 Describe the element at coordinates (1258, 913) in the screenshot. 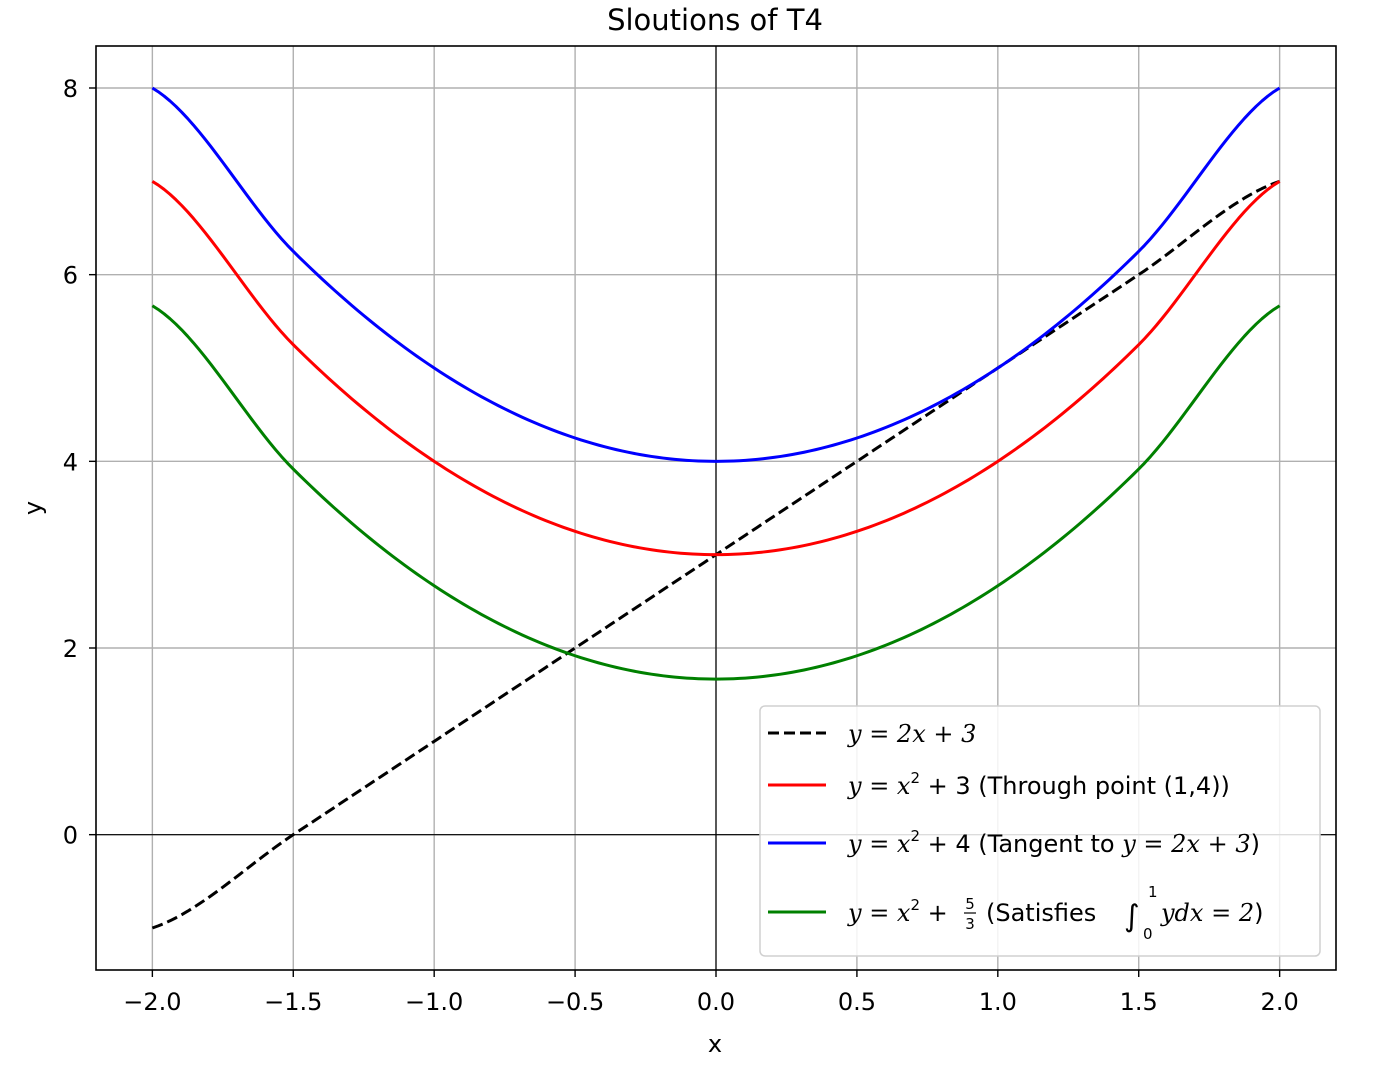

I see `legend-post-green-b: )` at that location.